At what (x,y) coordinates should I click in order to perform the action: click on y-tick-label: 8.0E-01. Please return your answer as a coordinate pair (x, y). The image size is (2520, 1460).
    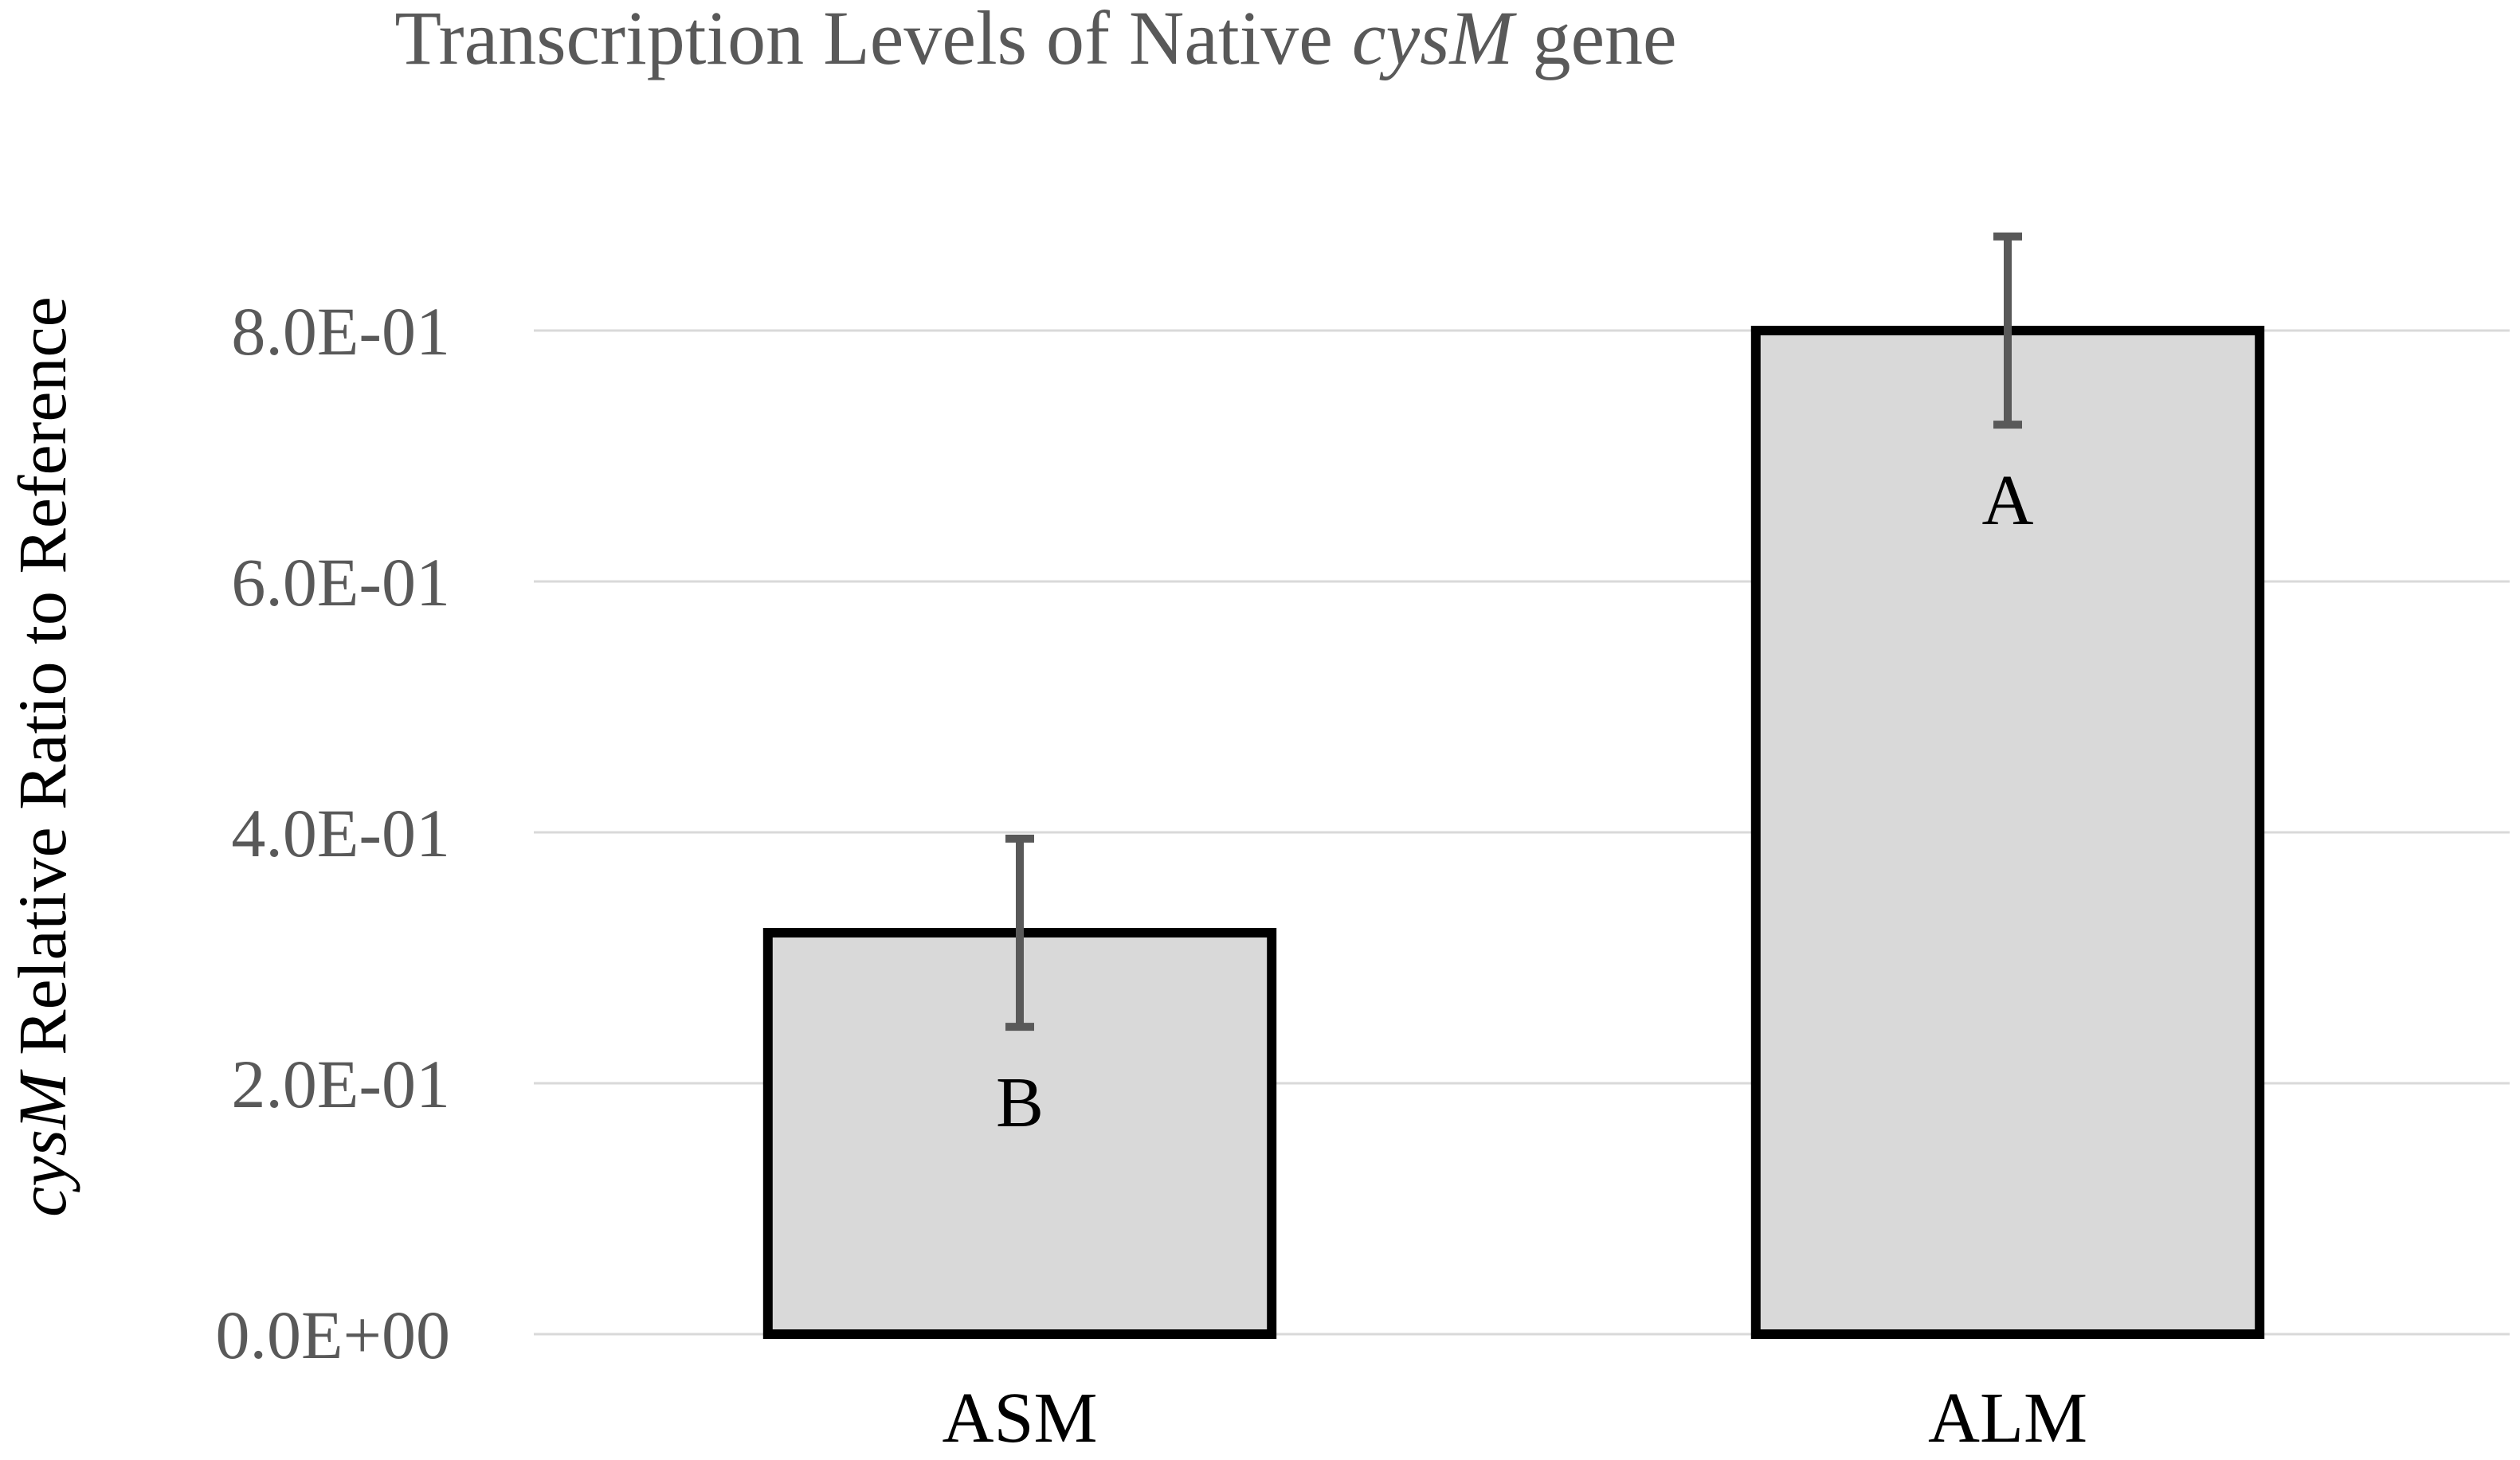
    Looking at the image, I should click on (340, 331).